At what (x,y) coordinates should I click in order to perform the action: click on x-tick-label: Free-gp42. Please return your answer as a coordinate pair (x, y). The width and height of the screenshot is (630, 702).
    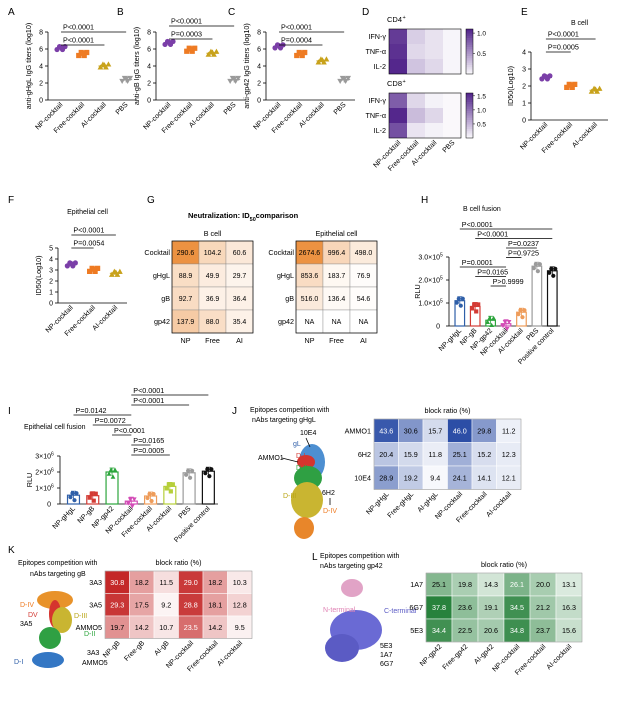
    Looking at the image, I should click on (456, 657).